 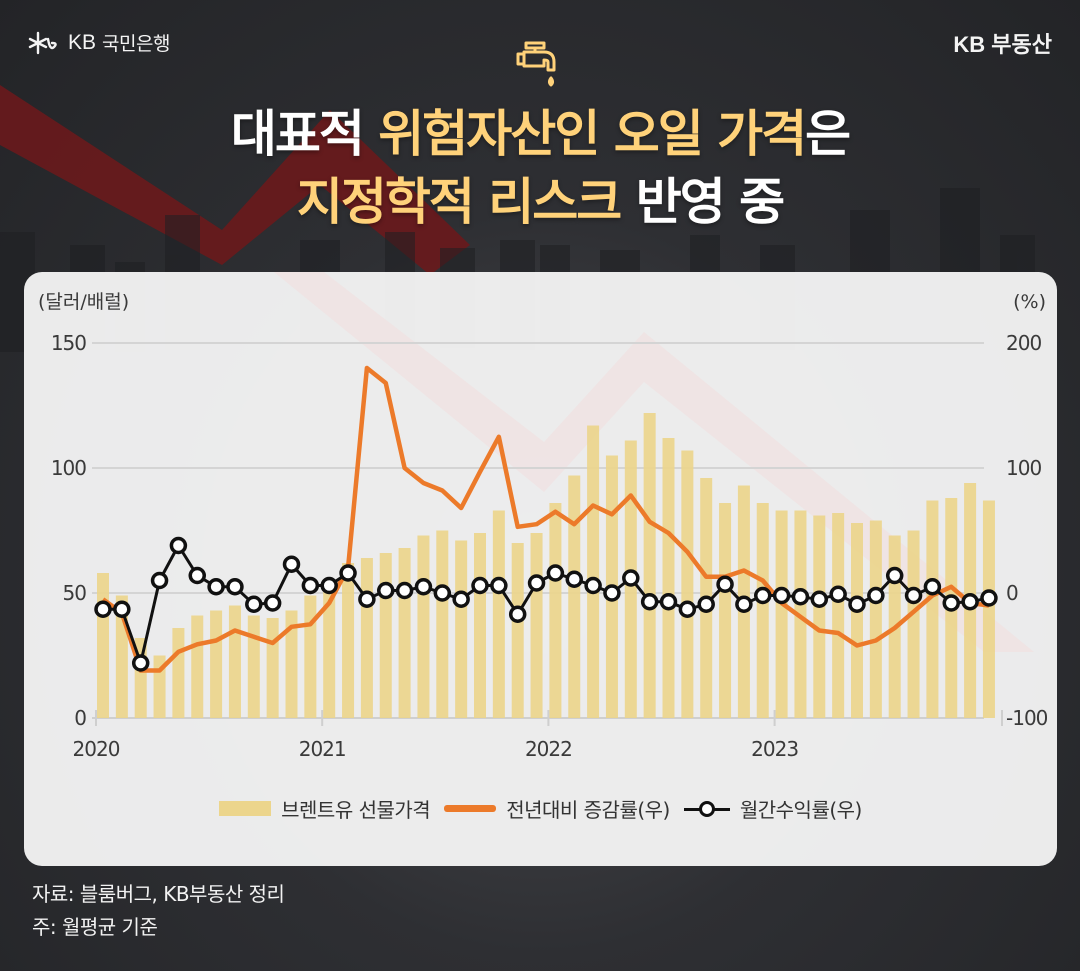 I want to click on kb-star-logo-icon, so click(x=42, y=42).